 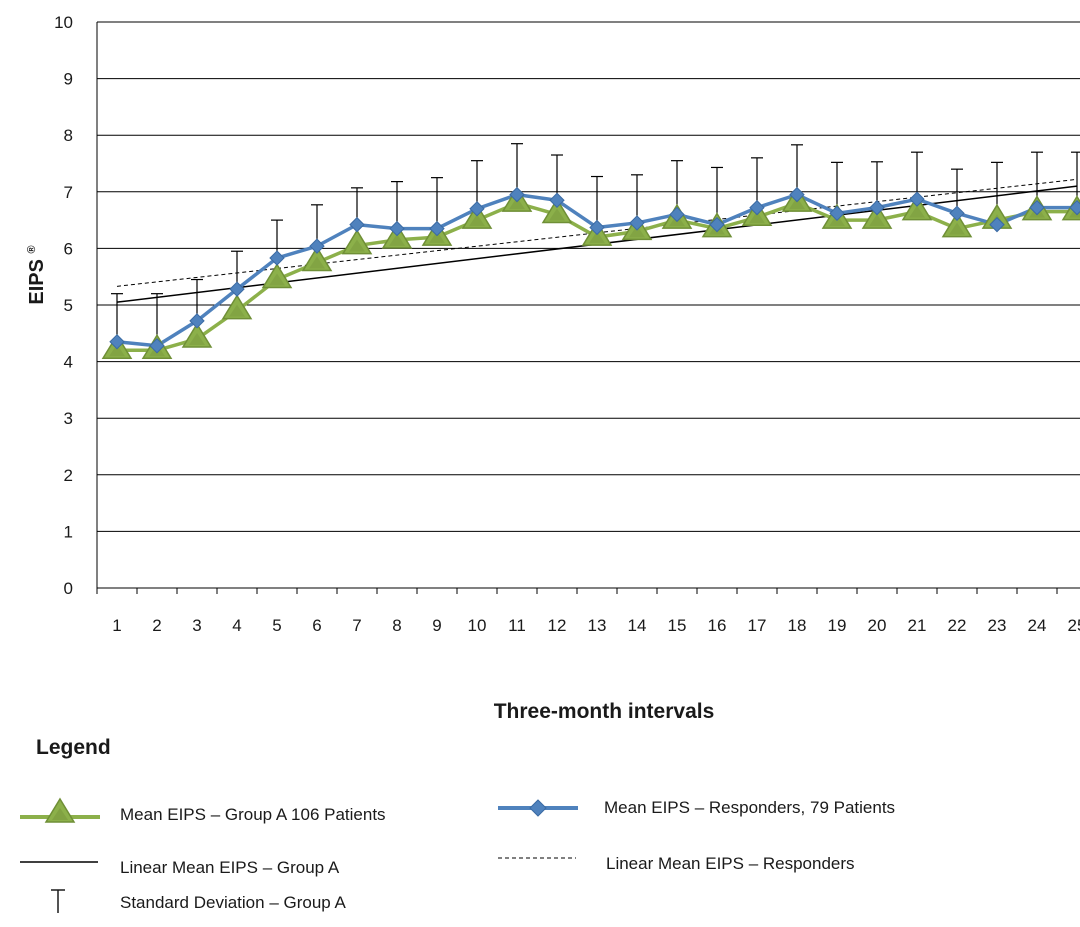 I want to click on x-tick-label: 18, so click(x=797, y=625).